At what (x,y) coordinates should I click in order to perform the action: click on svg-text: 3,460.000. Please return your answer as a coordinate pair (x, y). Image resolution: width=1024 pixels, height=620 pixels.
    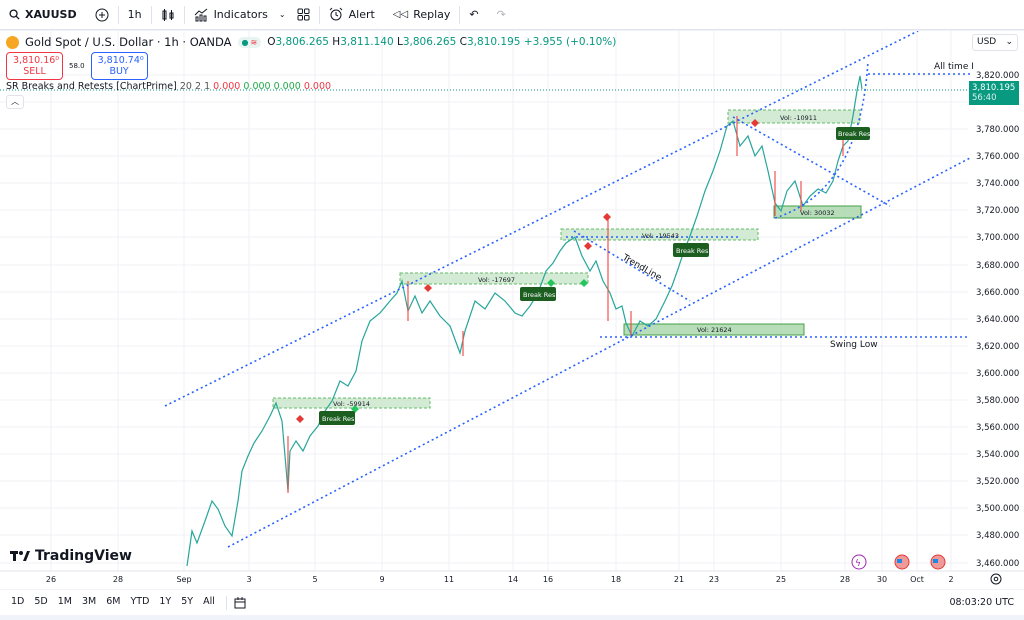
    Looking at the image, I should click on (997, 564).